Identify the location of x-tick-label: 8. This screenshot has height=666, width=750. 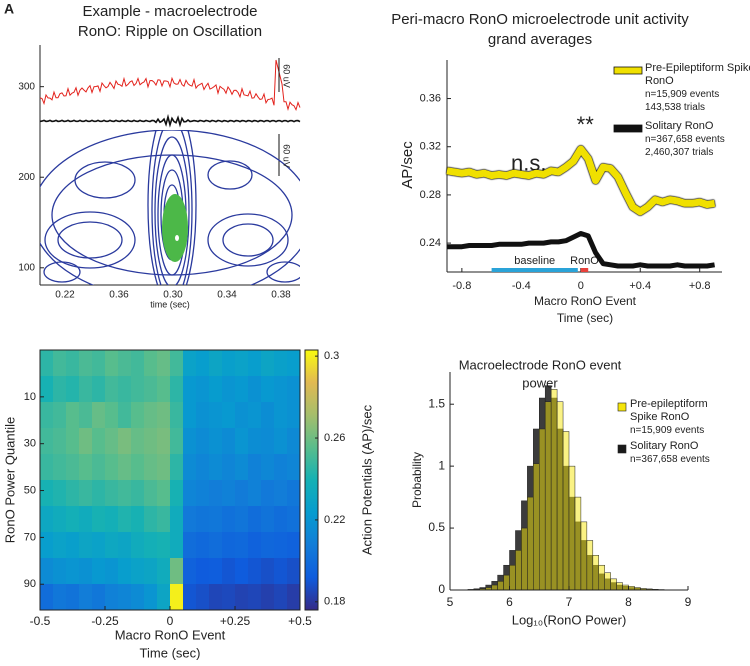
(628, 602).